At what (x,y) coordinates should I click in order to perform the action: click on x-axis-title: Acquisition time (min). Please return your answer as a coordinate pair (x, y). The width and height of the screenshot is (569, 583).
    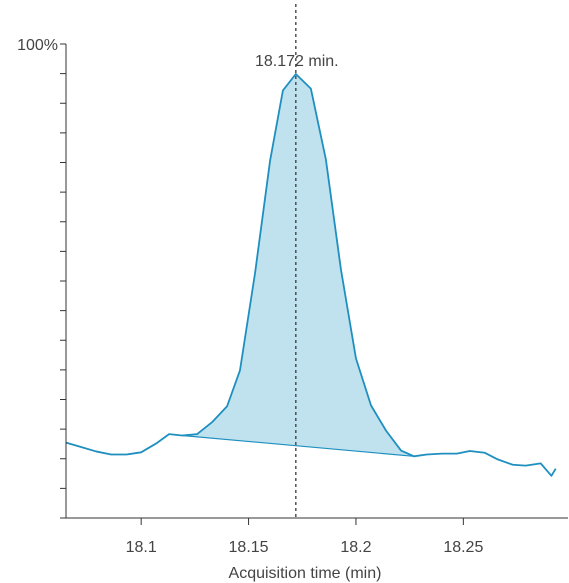
    Looking at the image, I should click on (305, 573).